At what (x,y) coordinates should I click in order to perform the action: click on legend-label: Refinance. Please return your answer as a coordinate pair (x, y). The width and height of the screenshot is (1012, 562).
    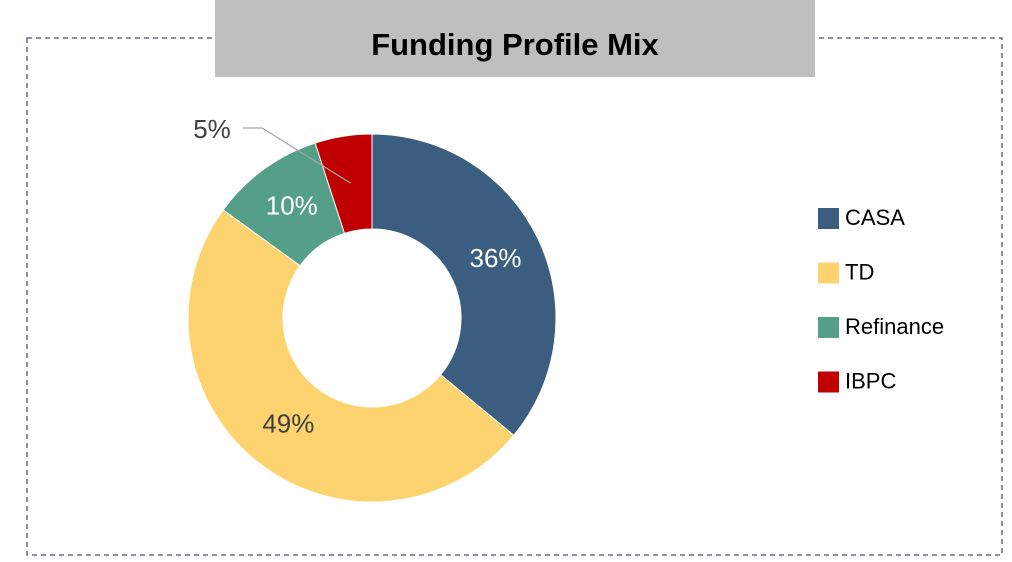
    Looking at the image, I should click on (894, 326).